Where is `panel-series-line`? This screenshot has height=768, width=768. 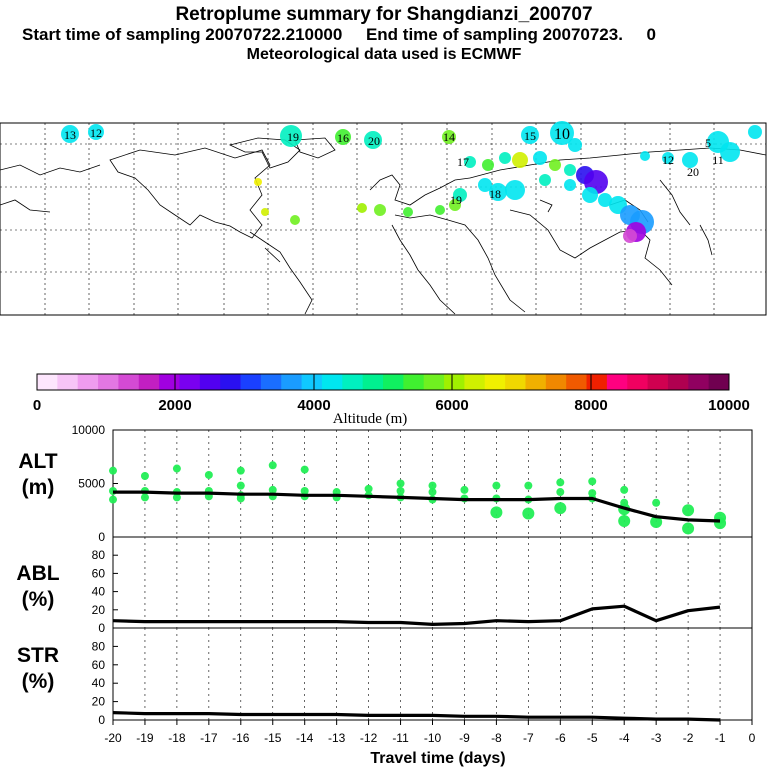
panel-series-line is located at coordinates (417, 506).